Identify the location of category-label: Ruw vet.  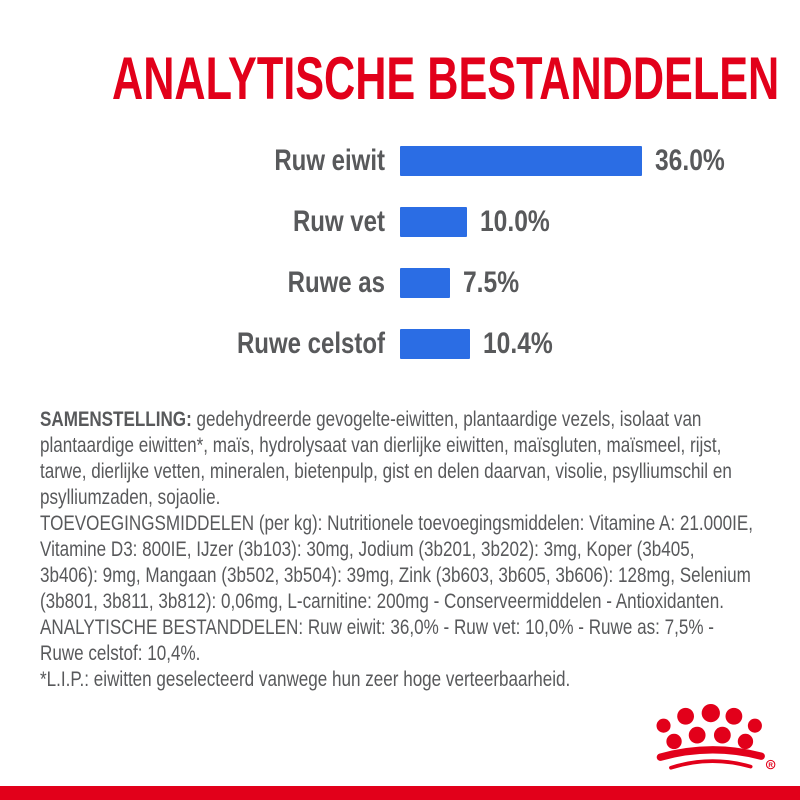
(338, 221).